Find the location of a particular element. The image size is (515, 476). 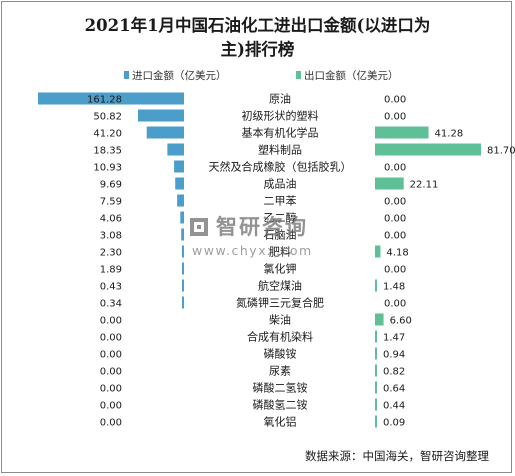

export-value-label: 4.18 is located at coordinates (397, 253).